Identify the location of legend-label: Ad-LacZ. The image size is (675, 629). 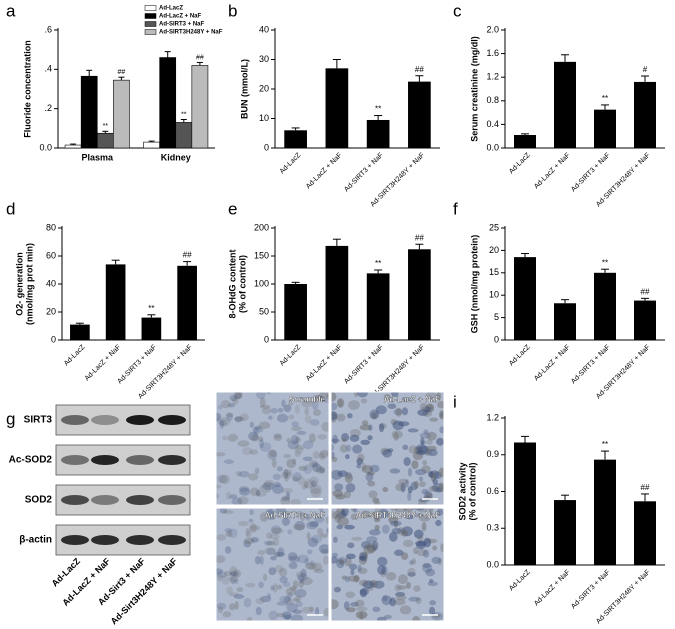
(171, 9).